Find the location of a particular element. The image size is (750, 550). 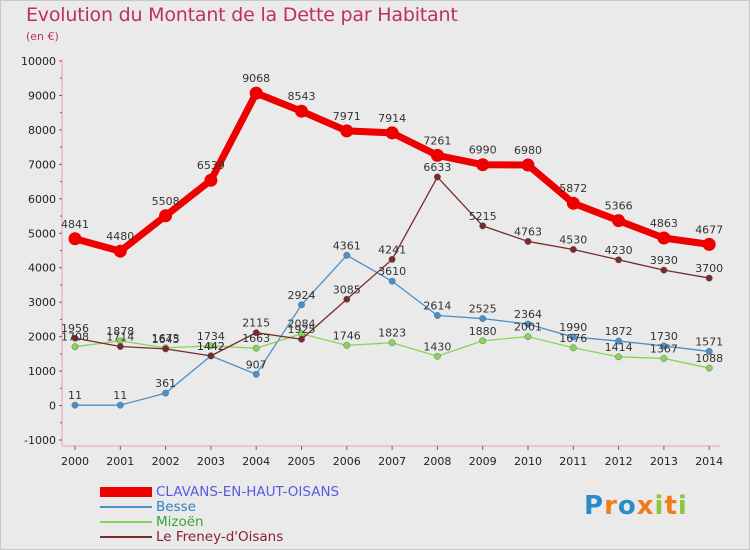

data-label: 1673 is located at coordinates (166, 338).